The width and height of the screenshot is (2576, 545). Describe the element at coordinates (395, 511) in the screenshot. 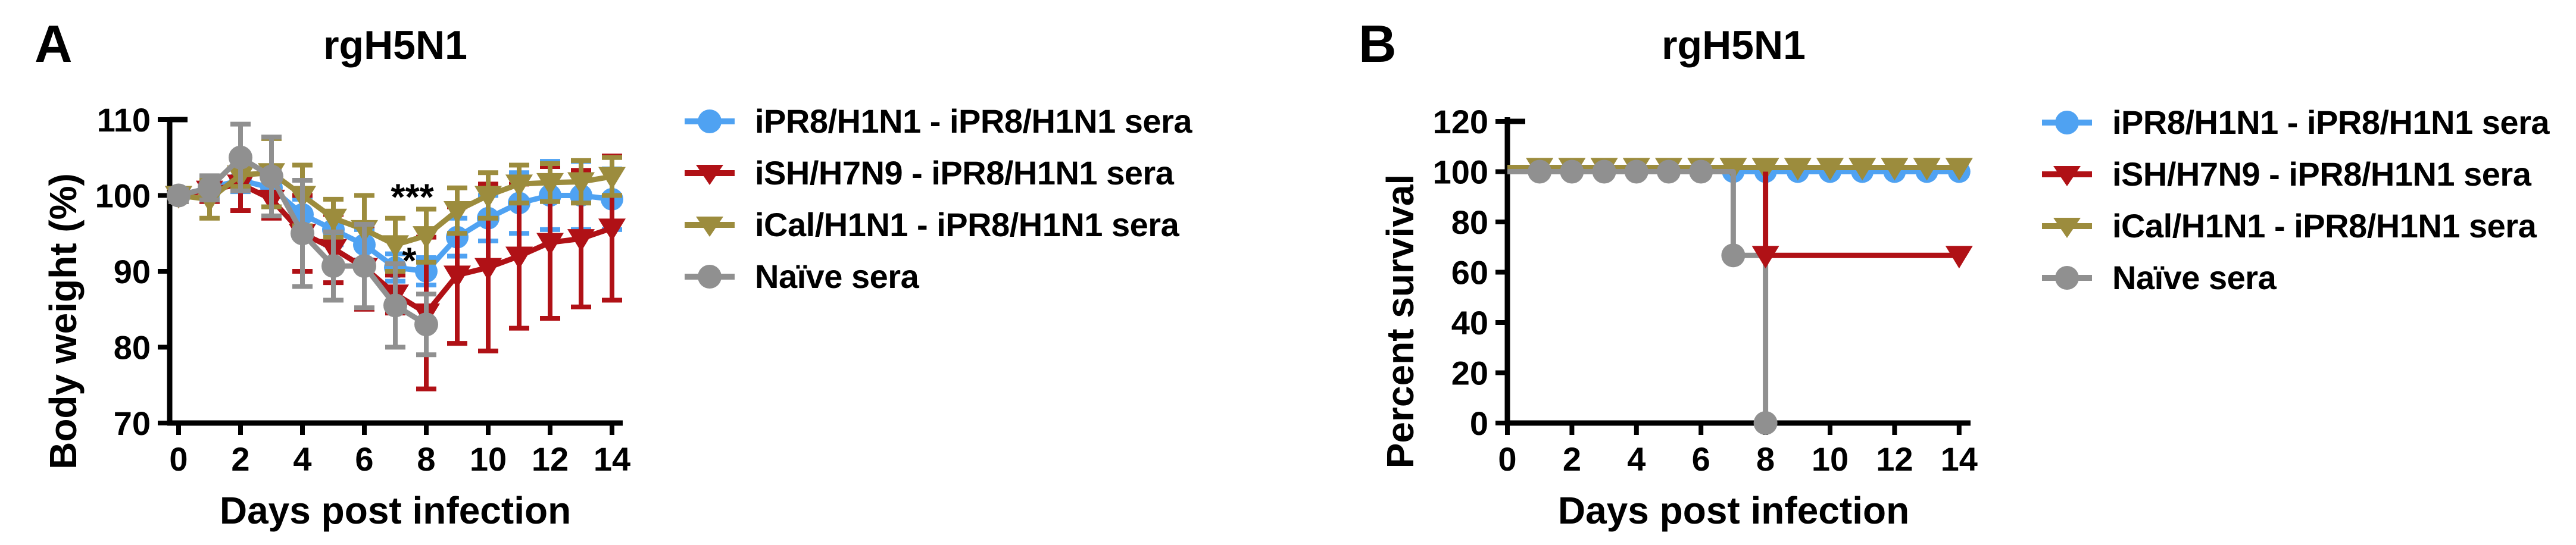

I see `chart-a-x-axis-label: Days post infection` at that location.